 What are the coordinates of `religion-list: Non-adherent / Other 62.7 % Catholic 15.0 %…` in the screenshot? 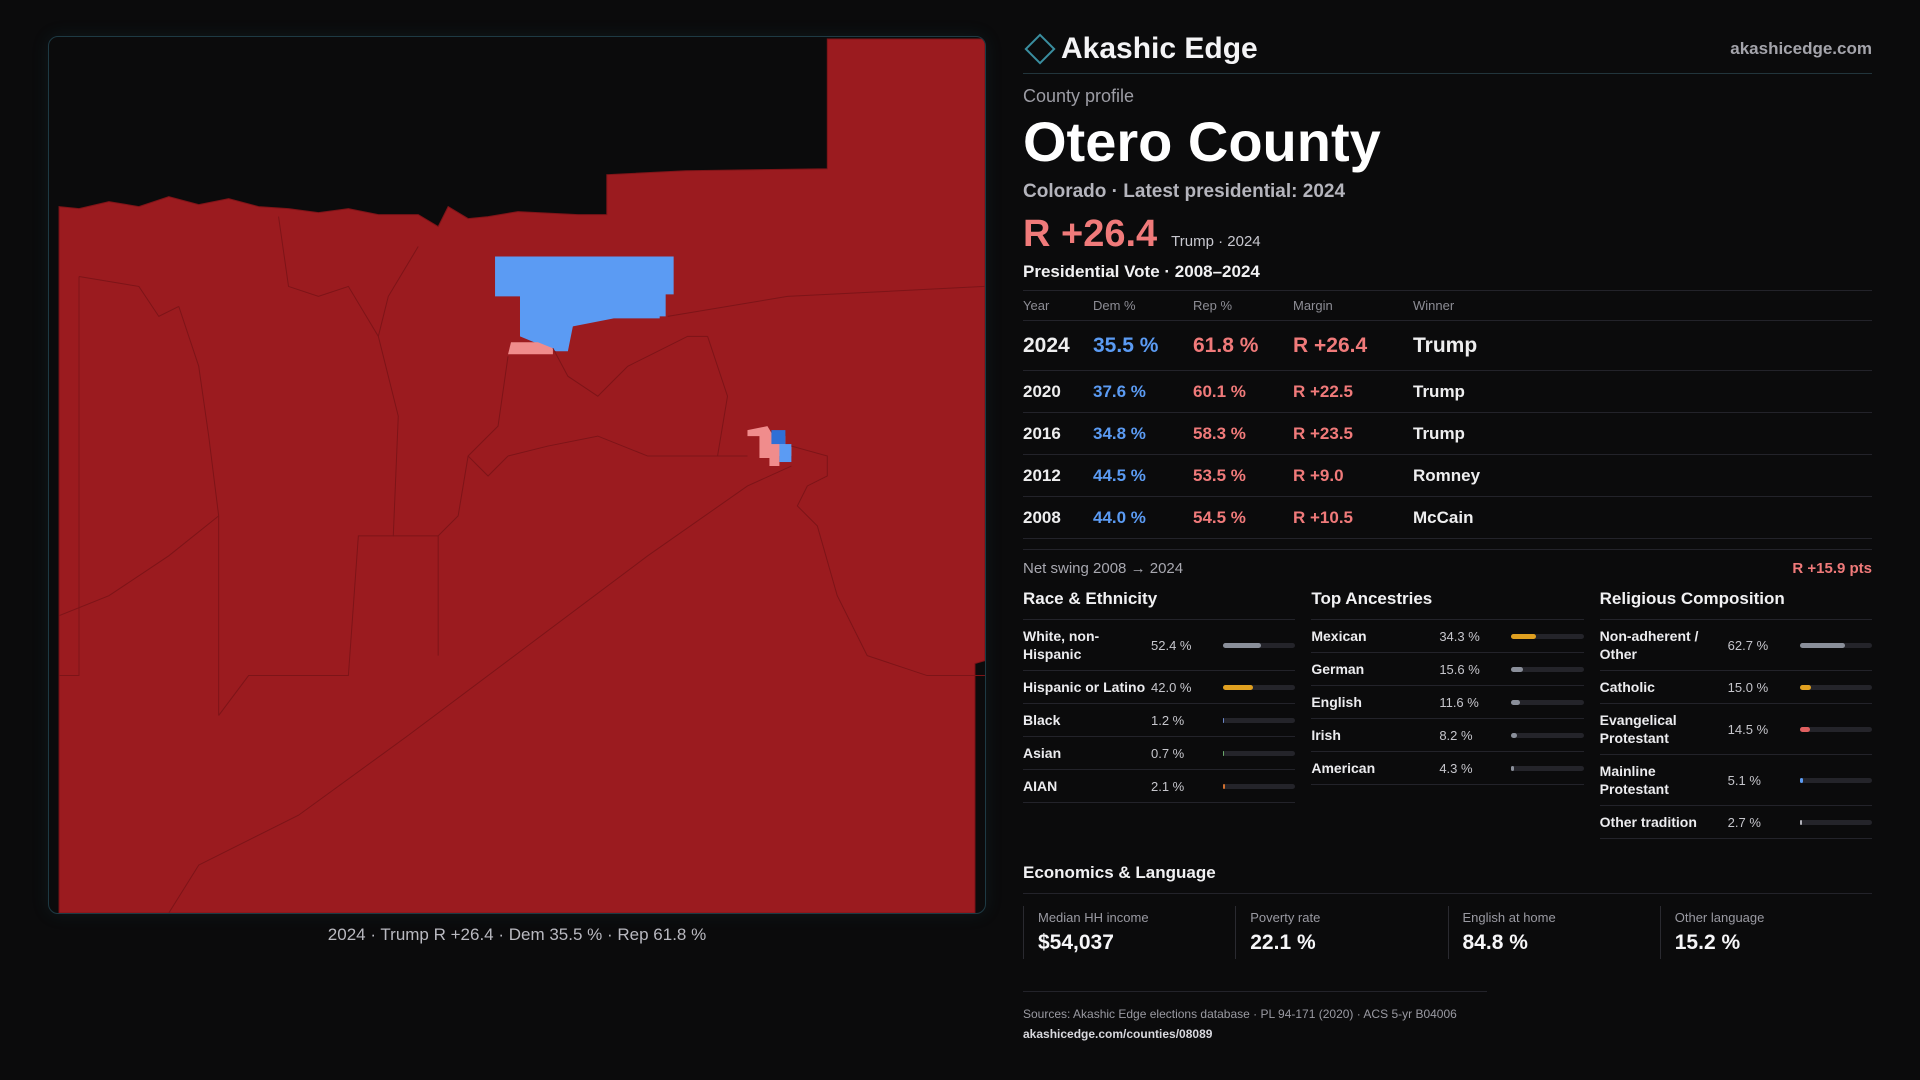 It's located at (1735, 729).